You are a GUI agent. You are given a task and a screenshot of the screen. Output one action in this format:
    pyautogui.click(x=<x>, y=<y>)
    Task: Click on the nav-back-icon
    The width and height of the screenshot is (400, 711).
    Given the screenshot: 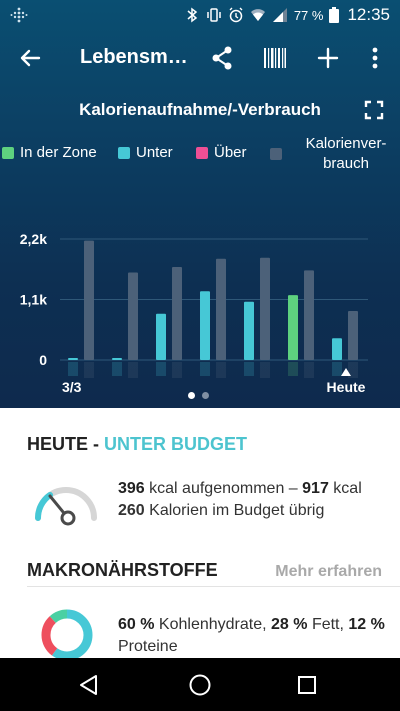 What is the action you would take?
    pyautogui.click(x=89, y=685)
    